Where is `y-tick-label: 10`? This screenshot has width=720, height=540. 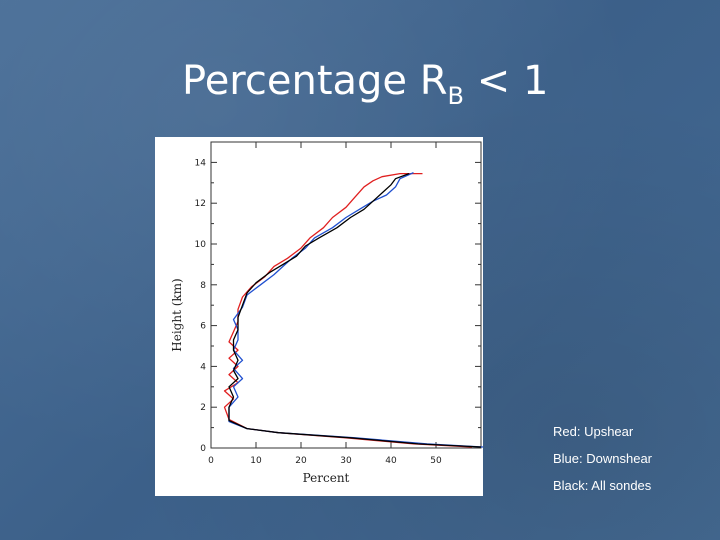 y-tick-label: 10 is located at coordinates (201, 245).